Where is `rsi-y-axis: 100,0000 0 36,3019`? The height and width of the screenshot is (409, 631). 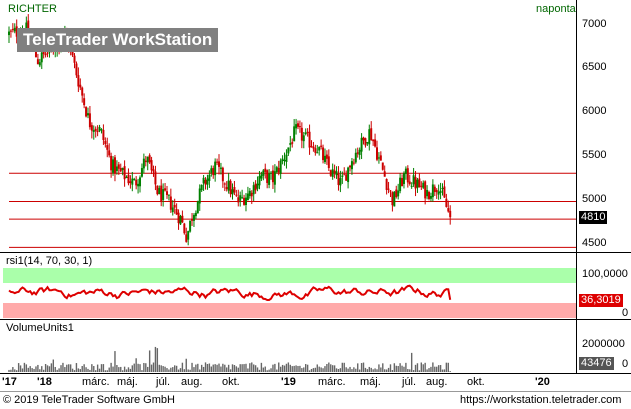 rsi-y-axis: 100,0000 0 36,3019 is located at coordinates (603, 286).